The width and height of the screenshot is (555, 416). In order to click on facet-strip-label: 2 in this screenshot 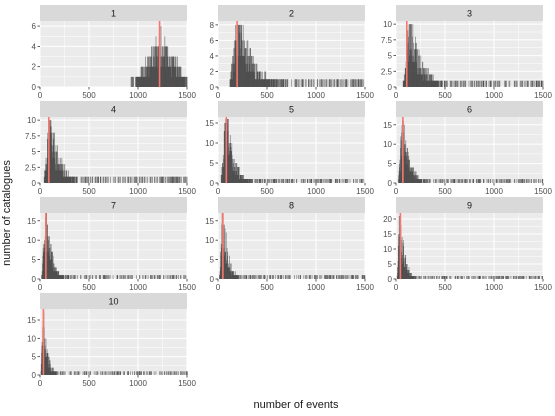, I will do `click(291, 14)`.